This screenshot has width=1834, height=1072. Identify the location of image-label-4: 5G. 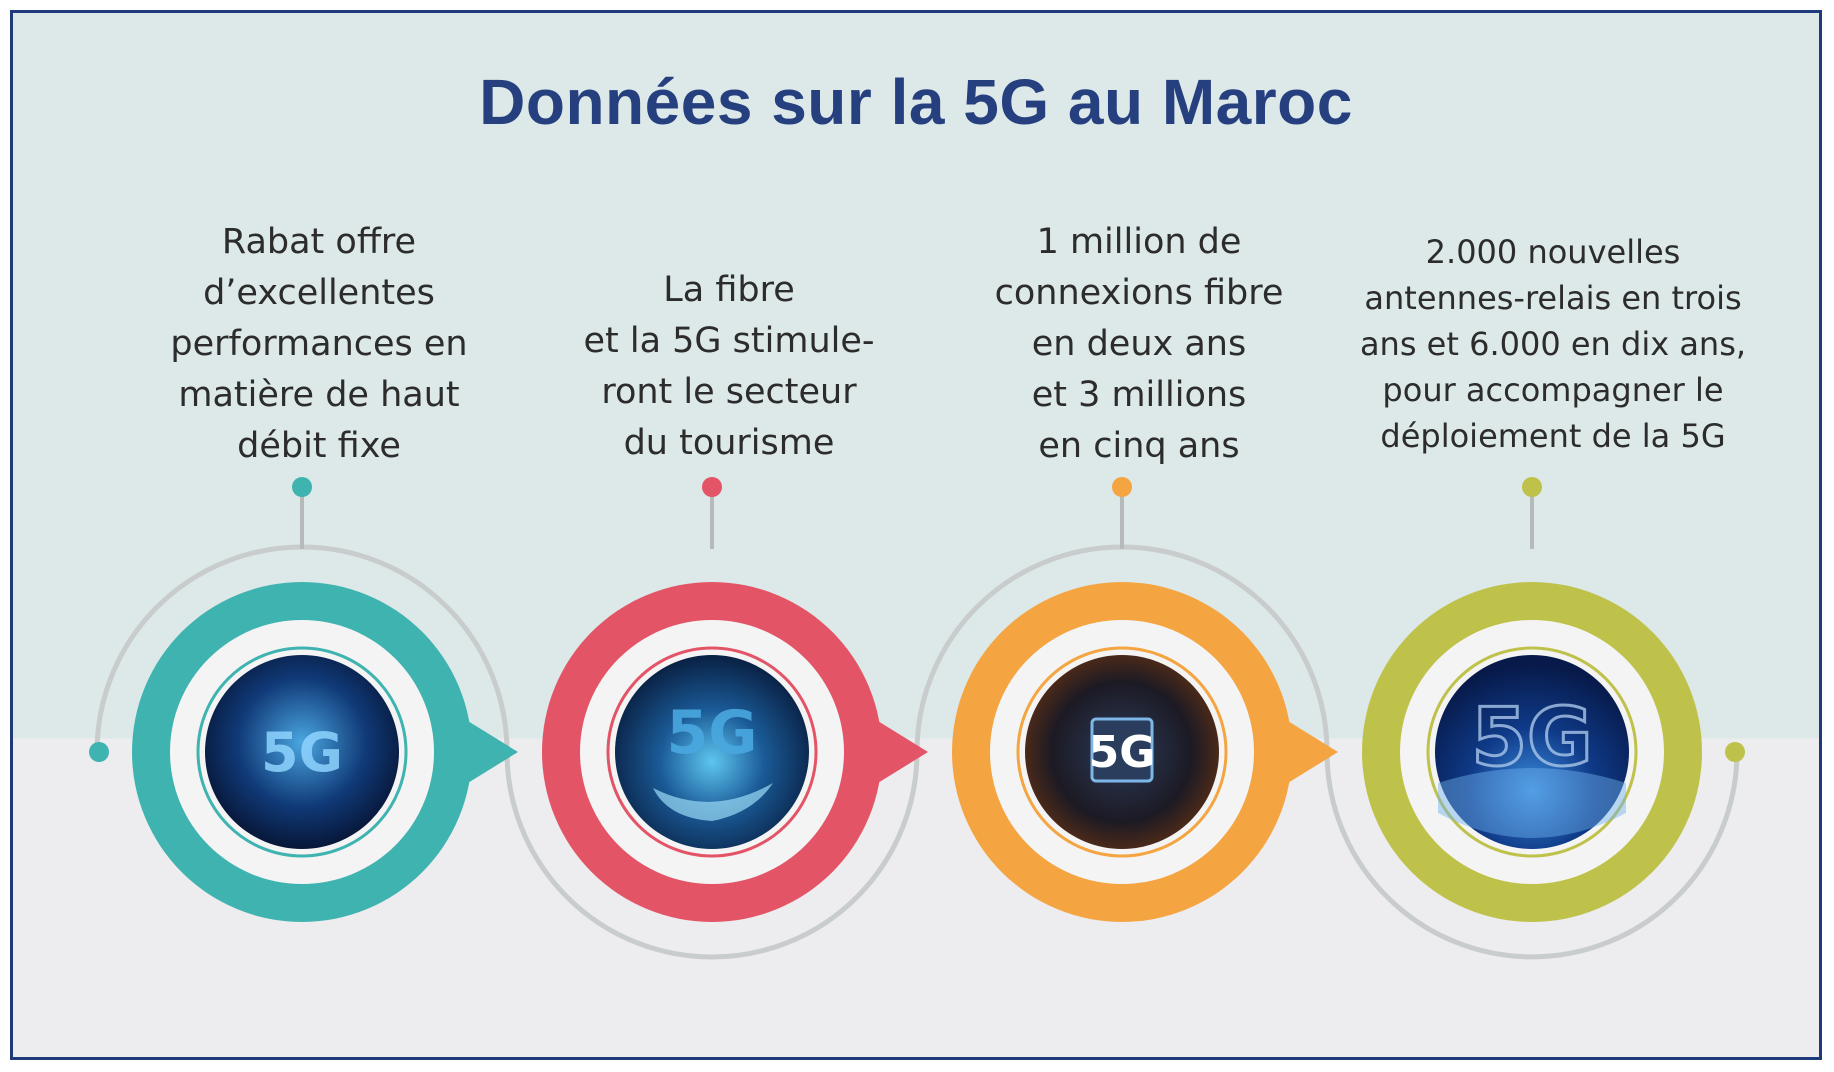
(1531, 737).